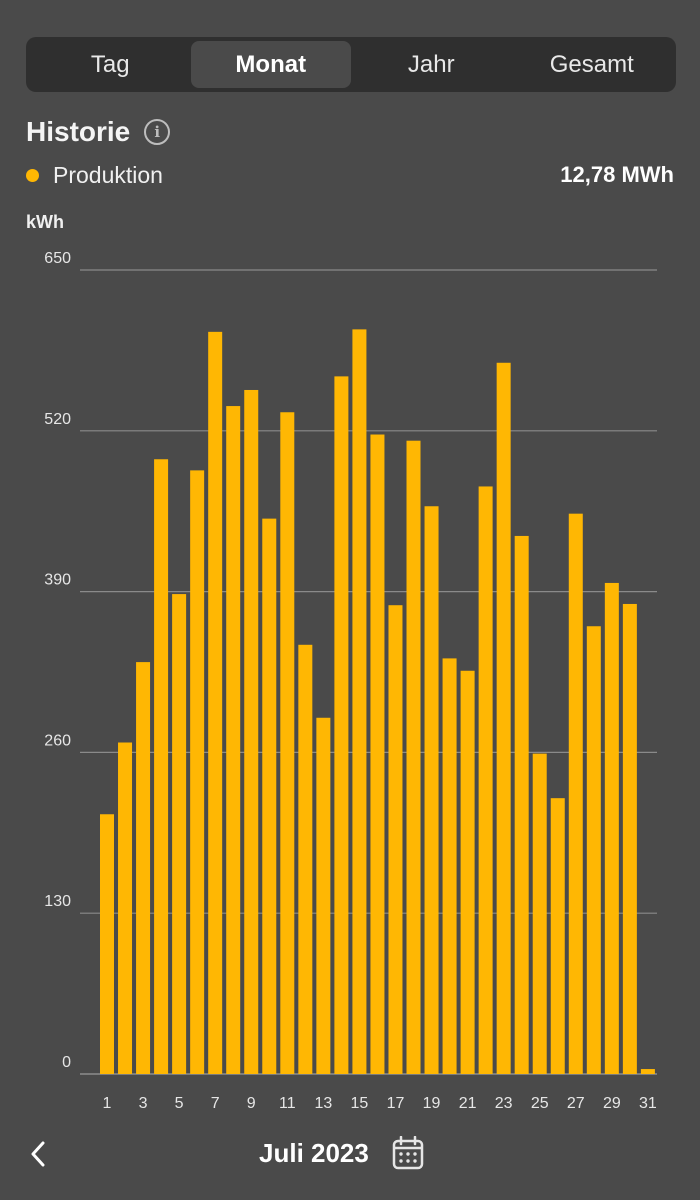  What do you see at coordinates (57, 419) in the screenshot?
I see `y-tick-label: 520` at bounding box center [57, 419].